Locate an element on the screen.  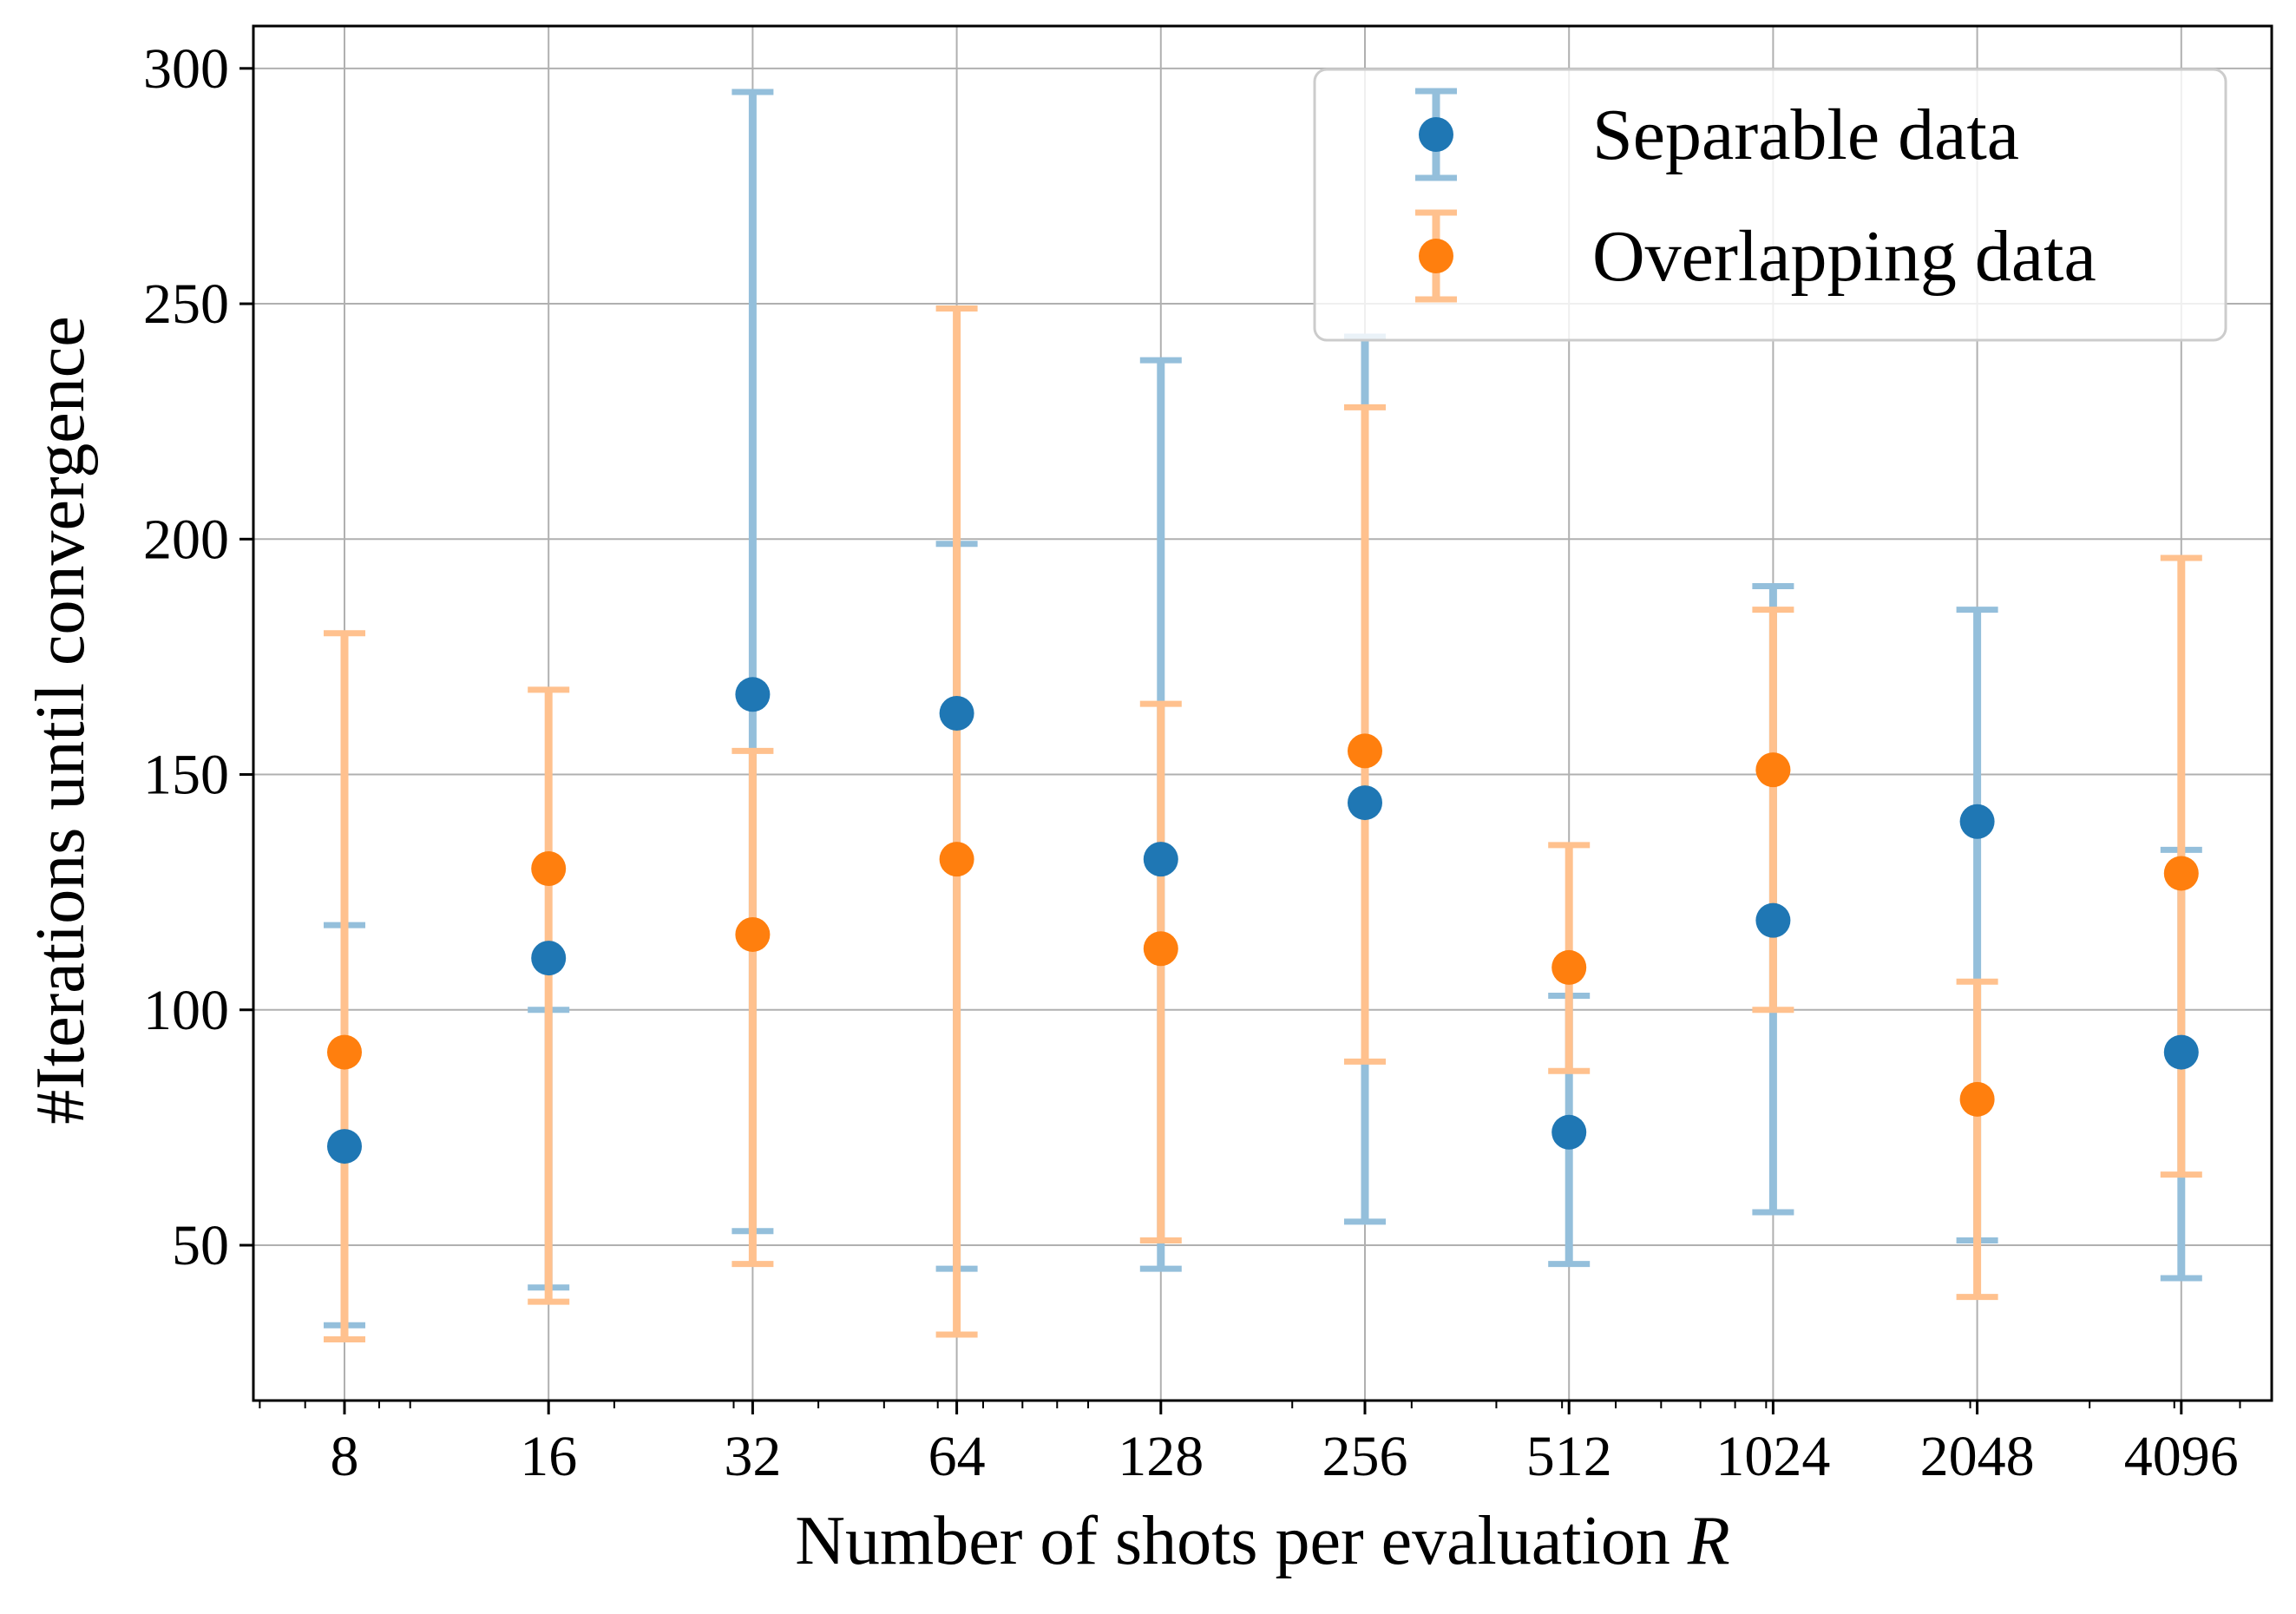
y-axis-label: #Iterations until convergence is located at coordinates (61, 720).